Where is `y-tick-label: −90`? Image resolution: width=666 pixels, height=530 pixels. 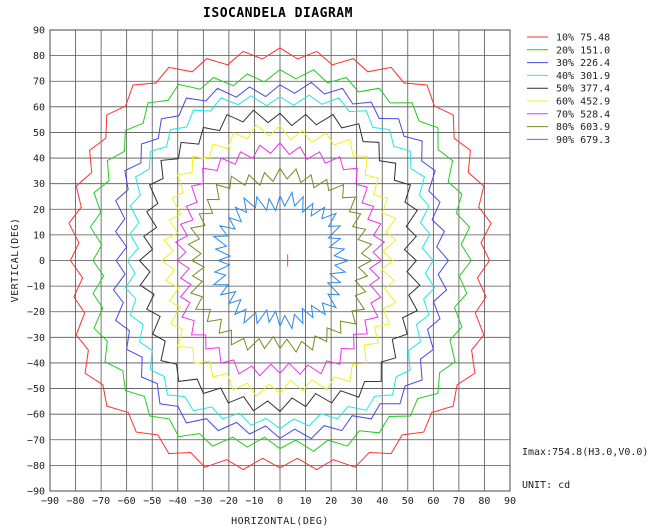
y-tick-label: −90 is located at coordinates (36, 492).